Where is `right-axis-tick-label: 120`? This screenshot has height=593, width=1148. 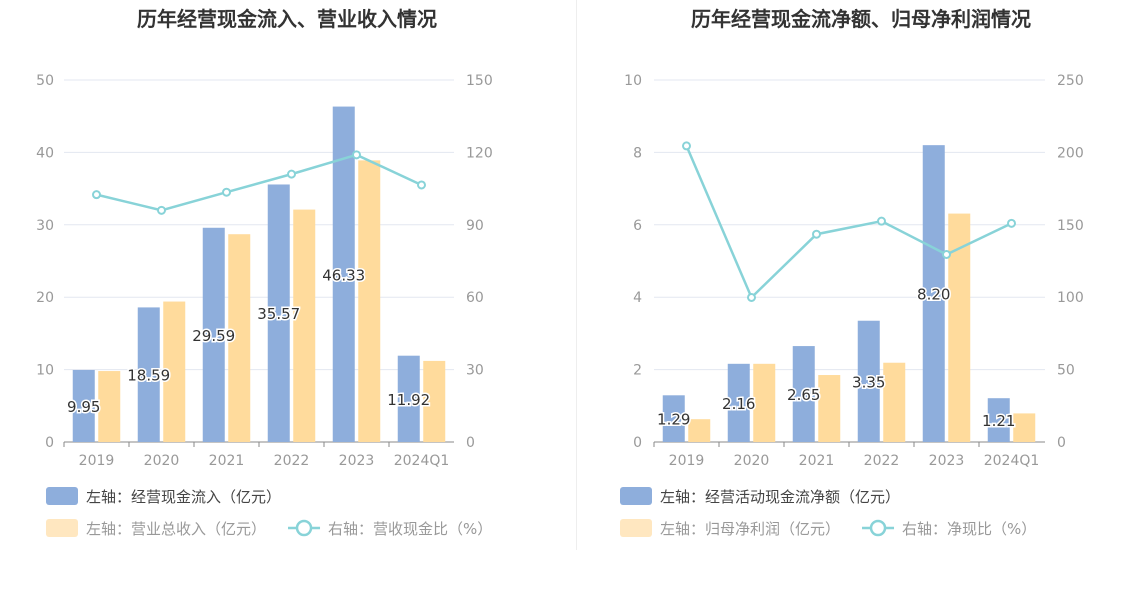
right-axis-tick-label: 120 is located at coordinates (479, 153).